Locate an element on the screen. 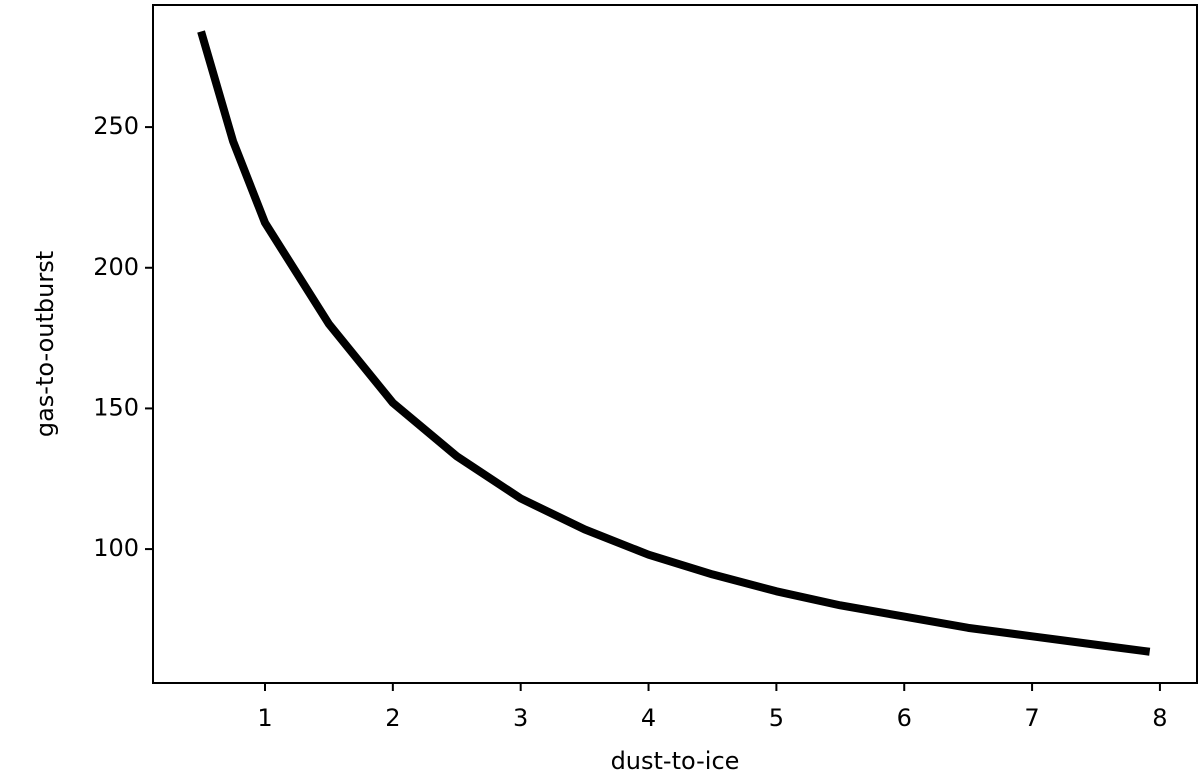 This screenshot has height=779, width=1200. x-tick-label: 3 is located at coordinates (520, 718).